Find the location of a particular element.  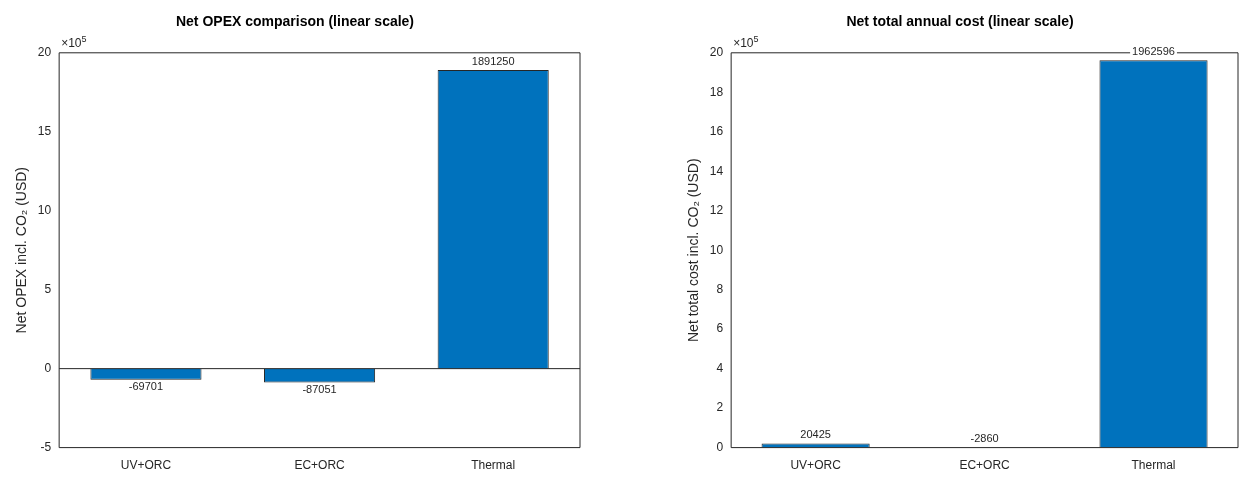

y-tick-label: 15 is located at coordinates (44, 131).